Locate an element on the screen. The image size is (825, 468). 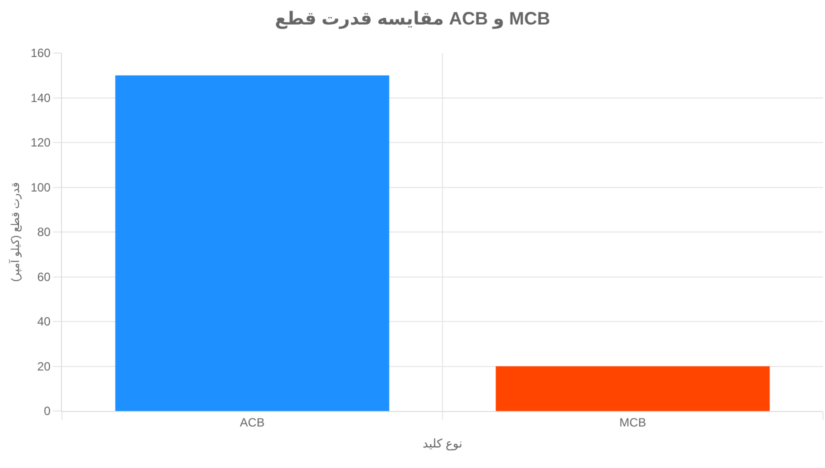
y-tick-label: 60 is located at coordinates (44, 277).